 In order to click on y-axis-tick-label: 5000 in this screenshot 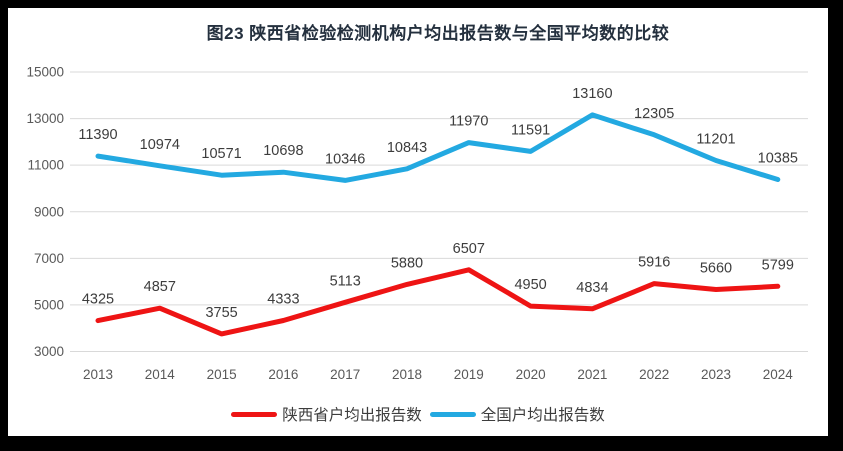, I will do `click(49, 304)`.